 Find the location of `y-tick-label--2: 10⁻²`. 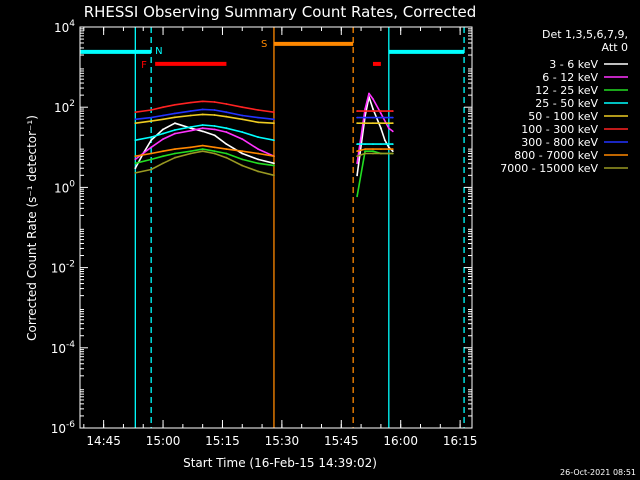

y-tick-label--2: 10⁻² is located at coordinates (63, 268).